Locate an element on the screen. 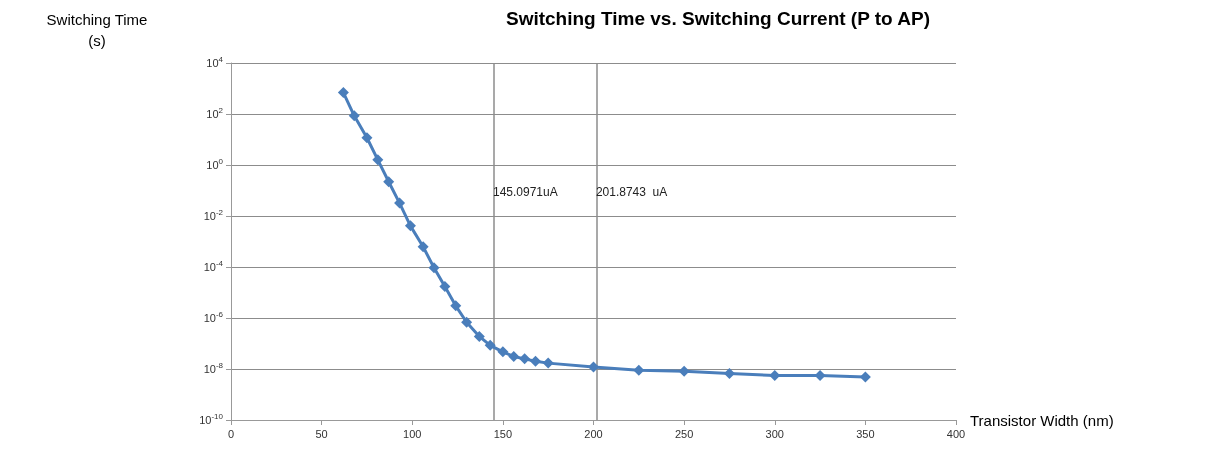 This screenshot has width=1219, height=455. x-tick-label: 350 is located at coordinates (865, 433).